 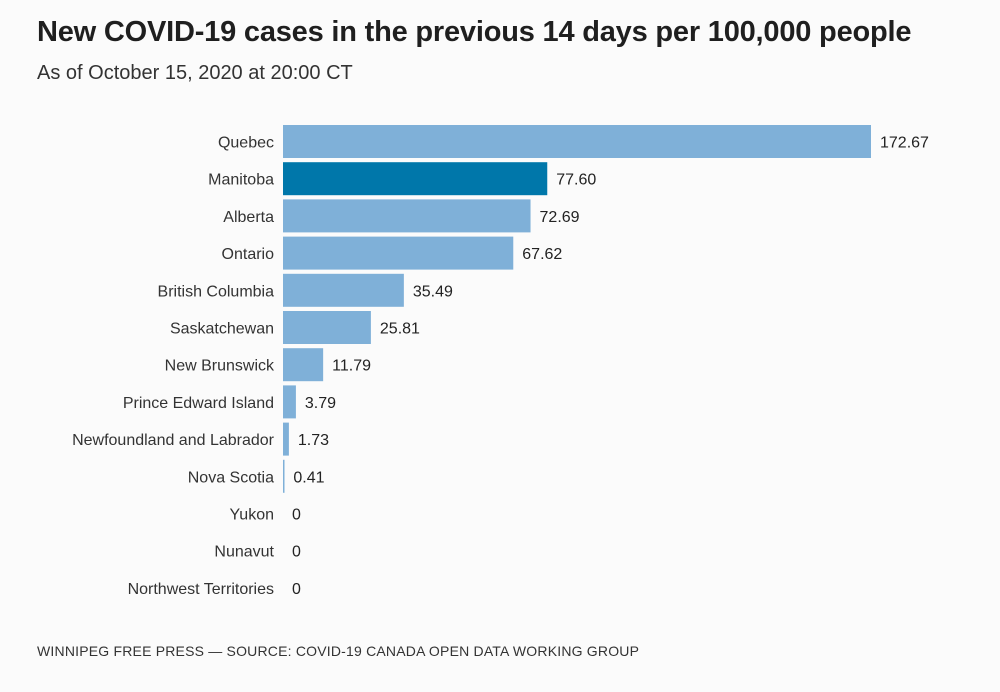 What do you see at coordinates (252, 515) in the screenshot?
I see `category-label-yukon: Yukon` at bounding box center [252, 515].